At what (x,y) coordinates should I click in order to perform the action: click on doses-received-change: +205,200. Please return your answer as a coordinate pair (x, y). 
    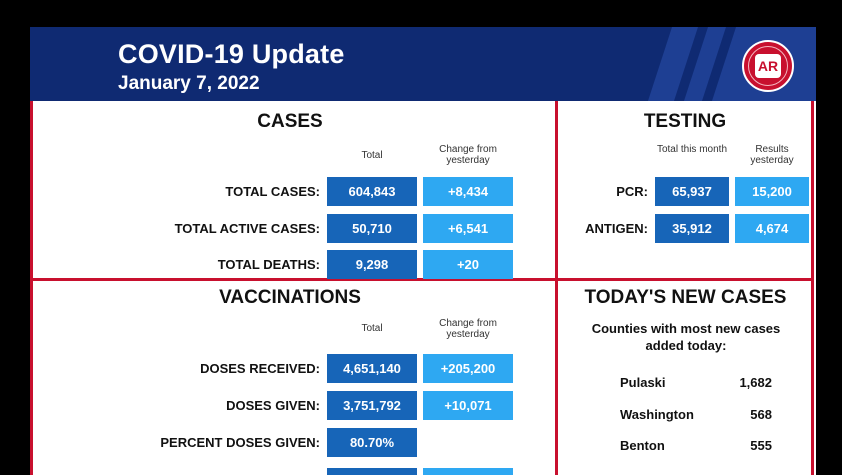
    Looking at the image, I should click on (468, 368).